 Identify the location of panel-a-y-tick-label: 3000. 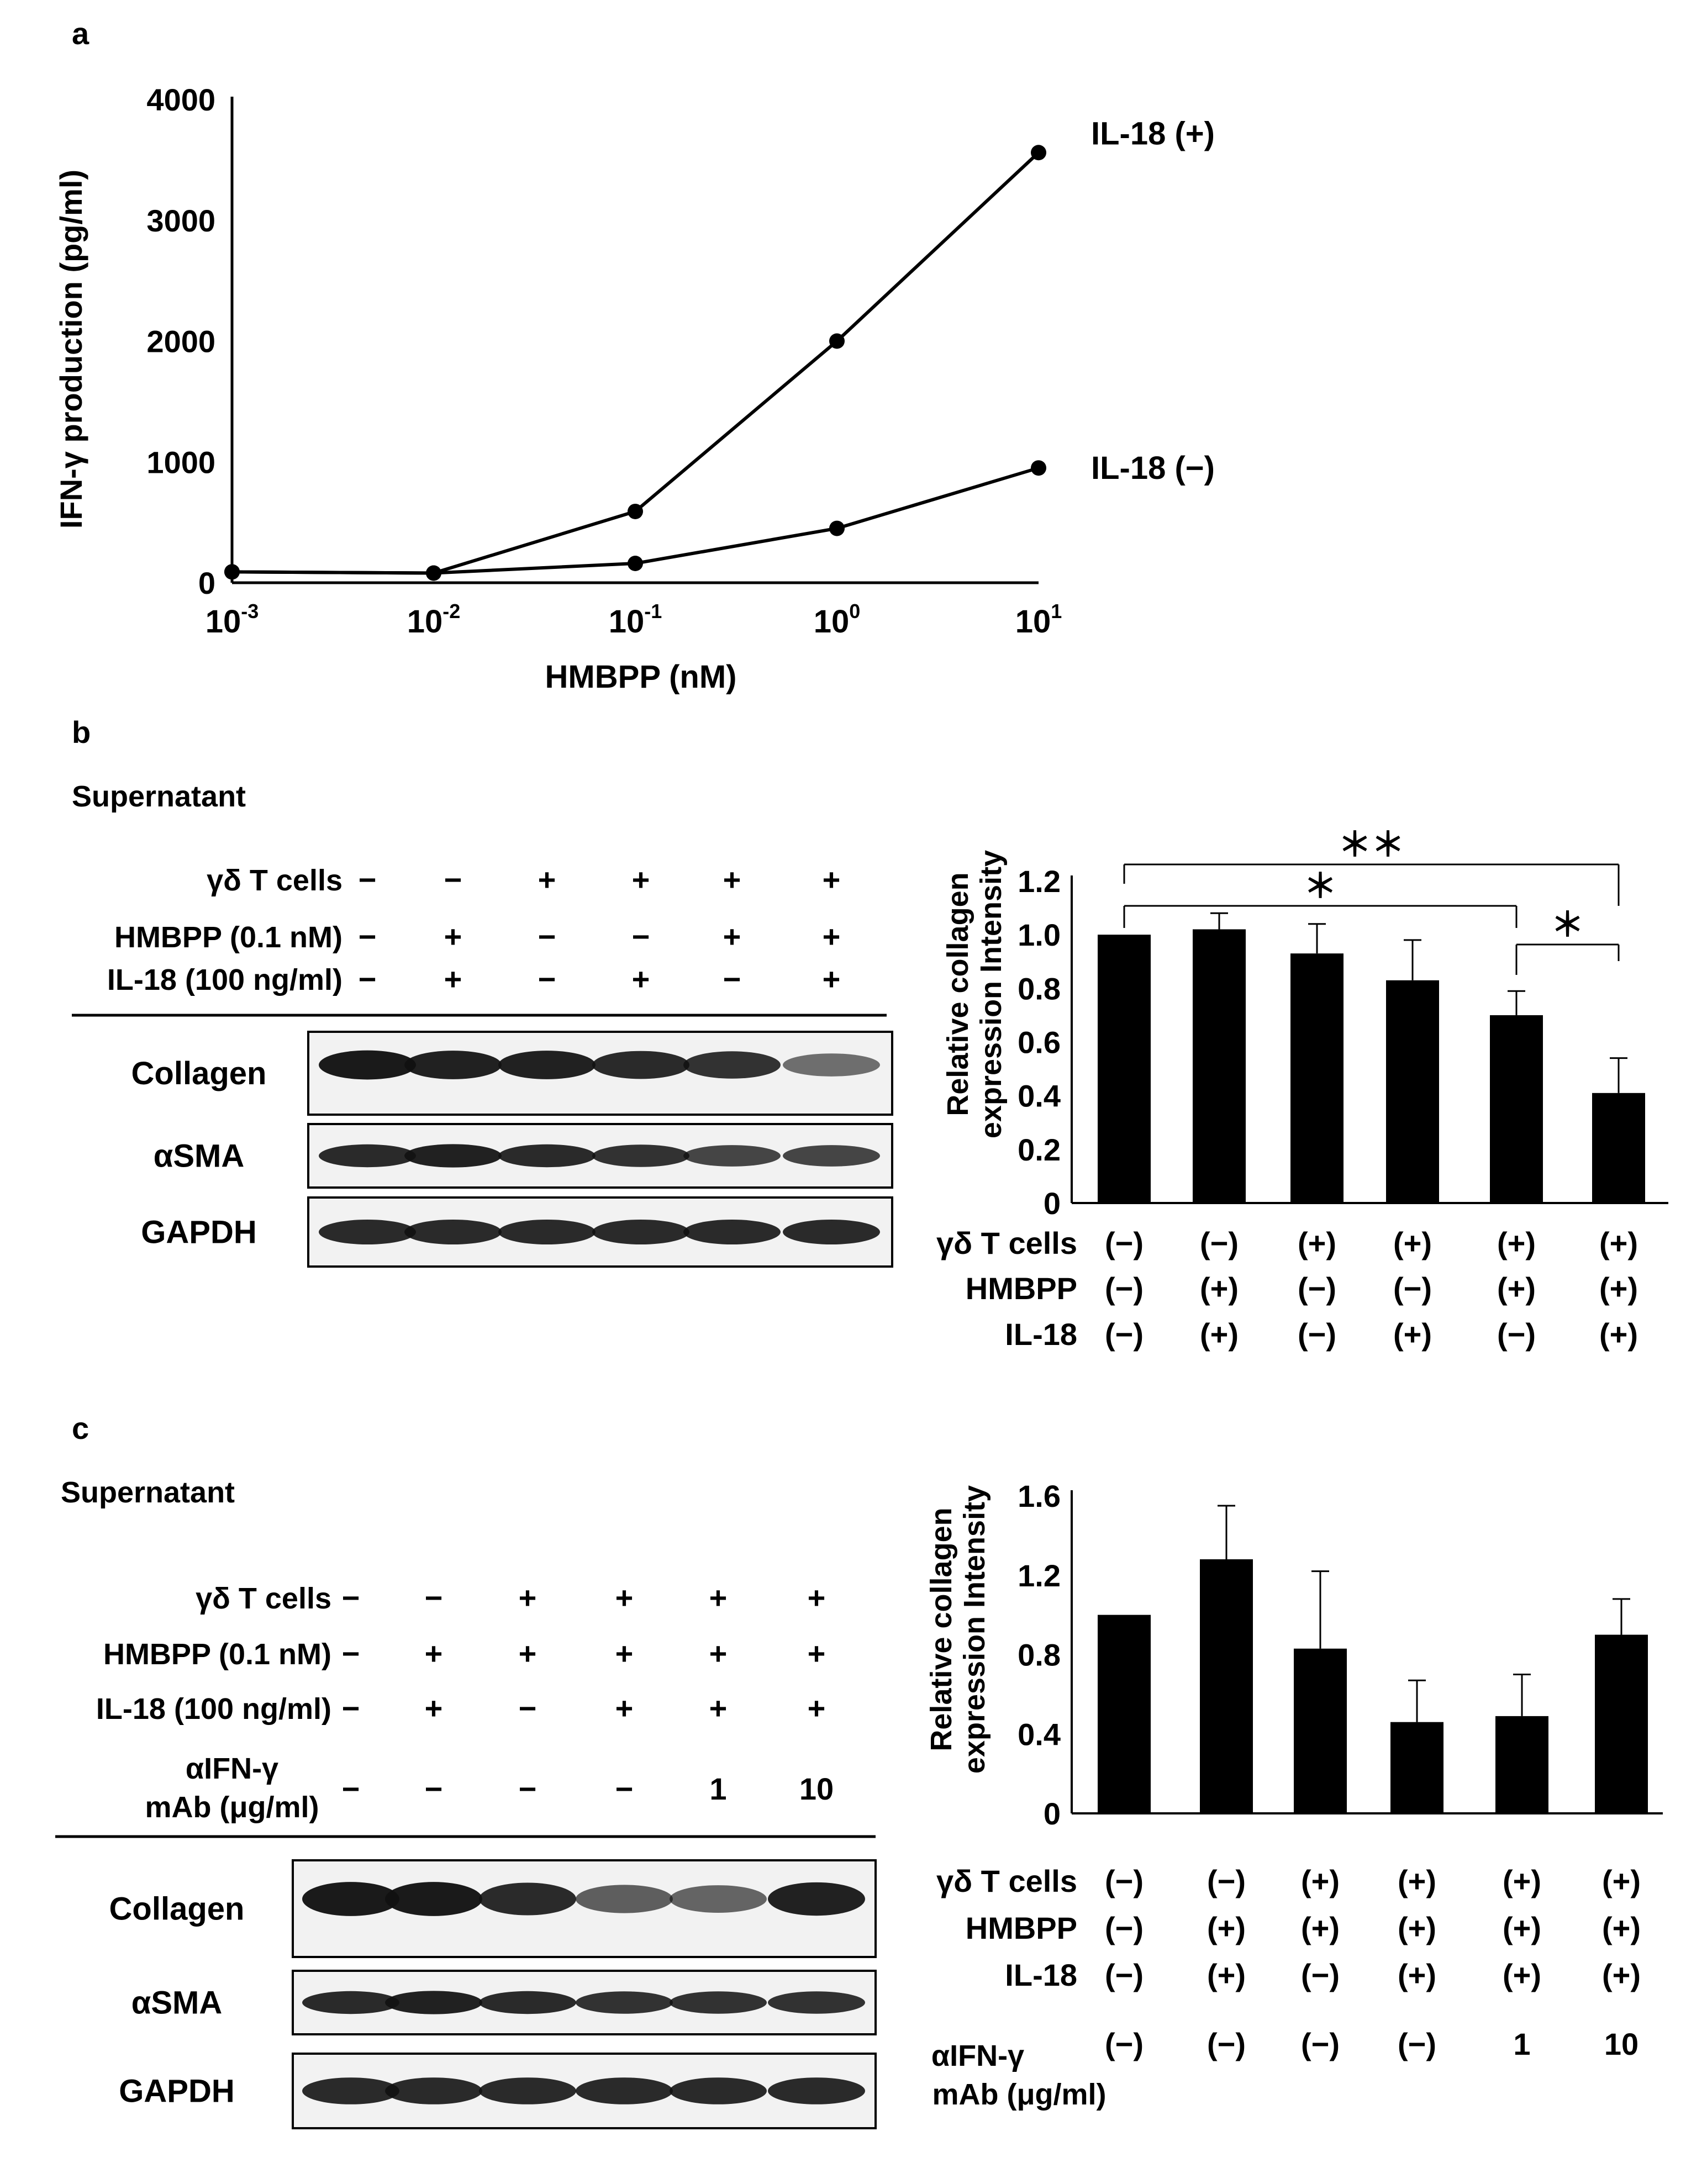
(180, 221).